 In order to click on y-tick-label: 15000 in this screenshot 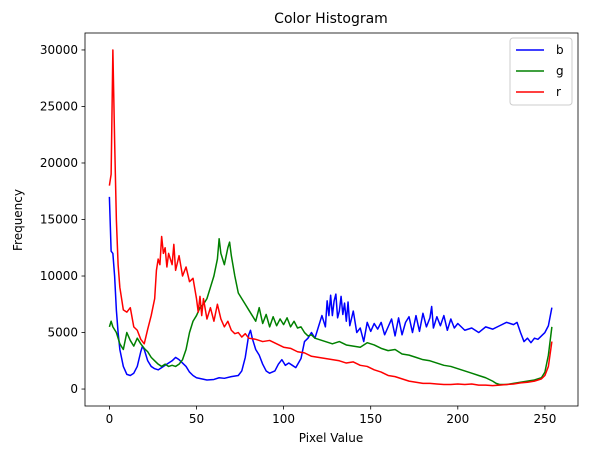, I will do `click(59, 220)`.